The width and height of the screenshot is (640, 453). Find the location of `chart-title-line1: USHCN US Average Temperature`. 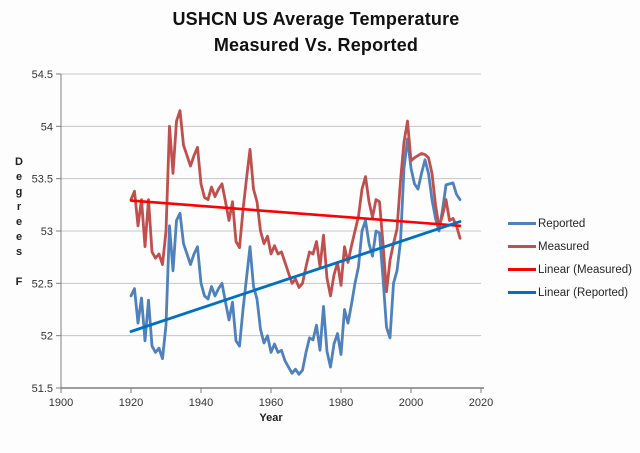

chart-title-line1: USHCN US Average Temperature is located at coordinates (316, 19).